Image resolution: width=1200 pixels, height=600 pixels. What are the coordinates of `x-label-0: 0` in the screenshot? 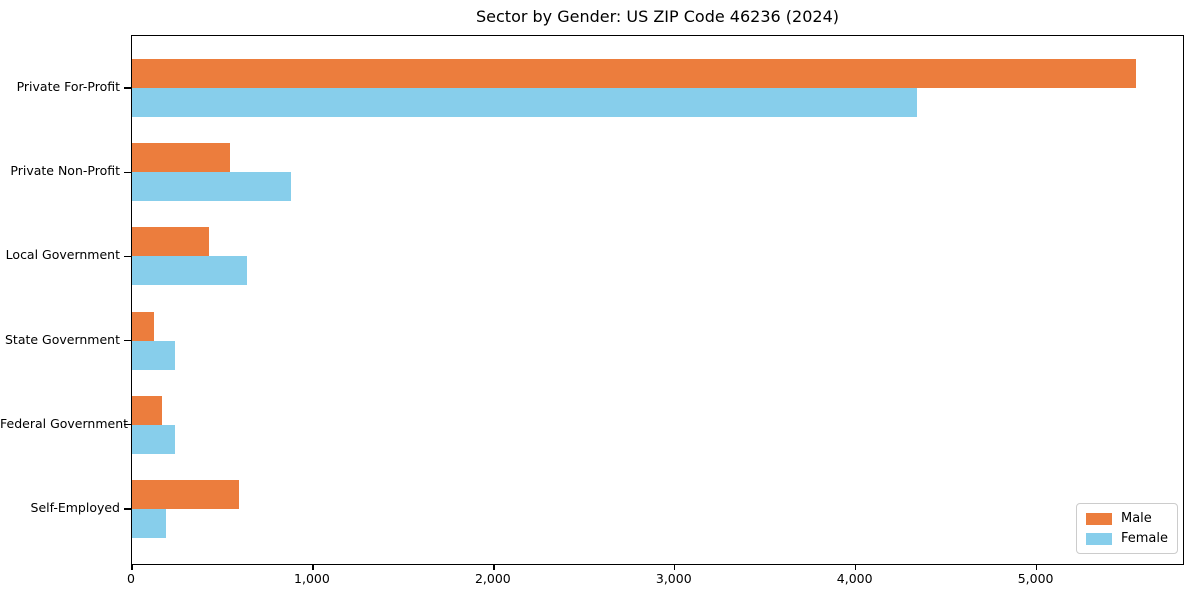 It's located at (131, 578).